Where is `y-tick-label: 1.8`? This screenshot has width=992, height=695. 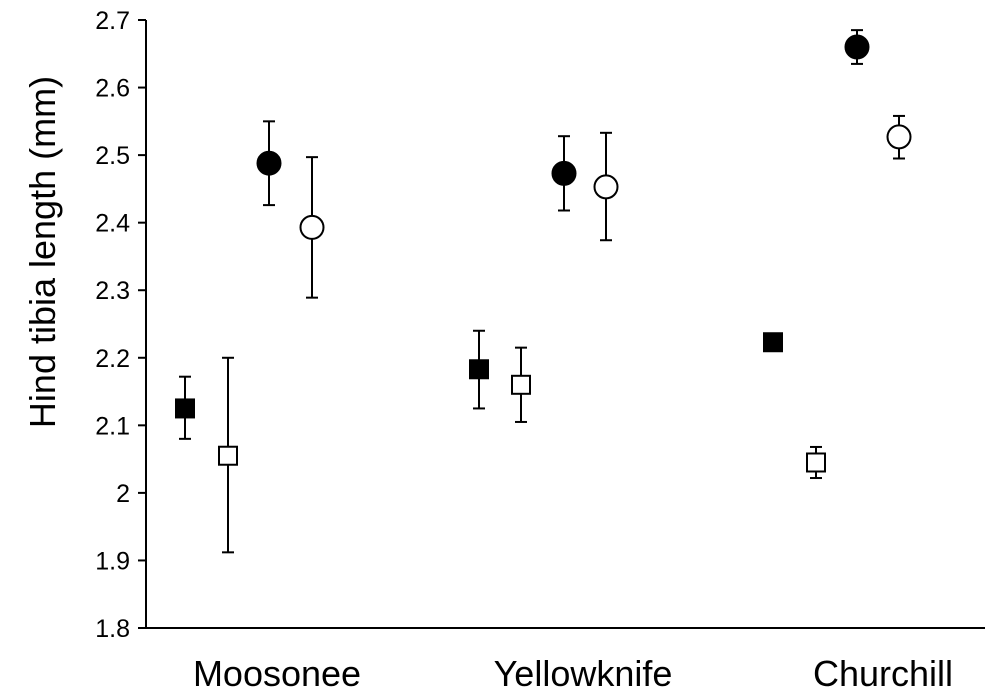 y-tick-label: 1.8 is located at coordinates (112, 629).